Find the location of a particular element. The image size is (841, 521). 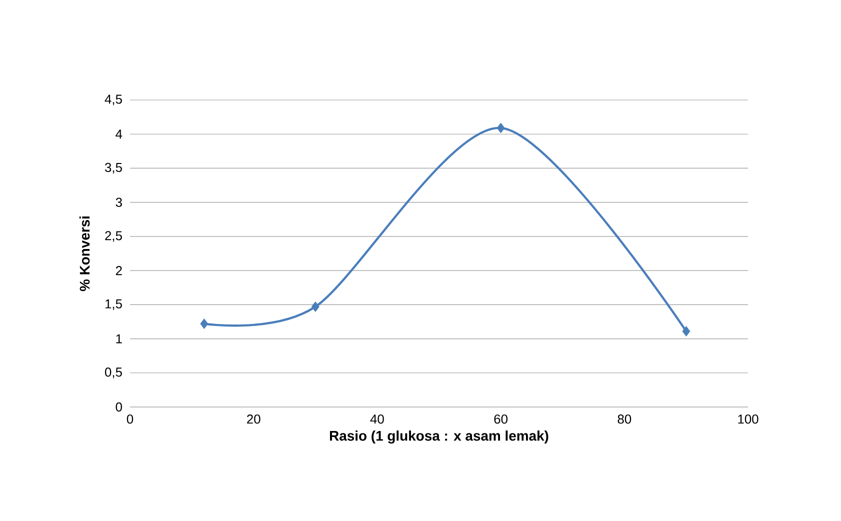

y-axis-title: % Konversi is located at coordinates (84, 254).